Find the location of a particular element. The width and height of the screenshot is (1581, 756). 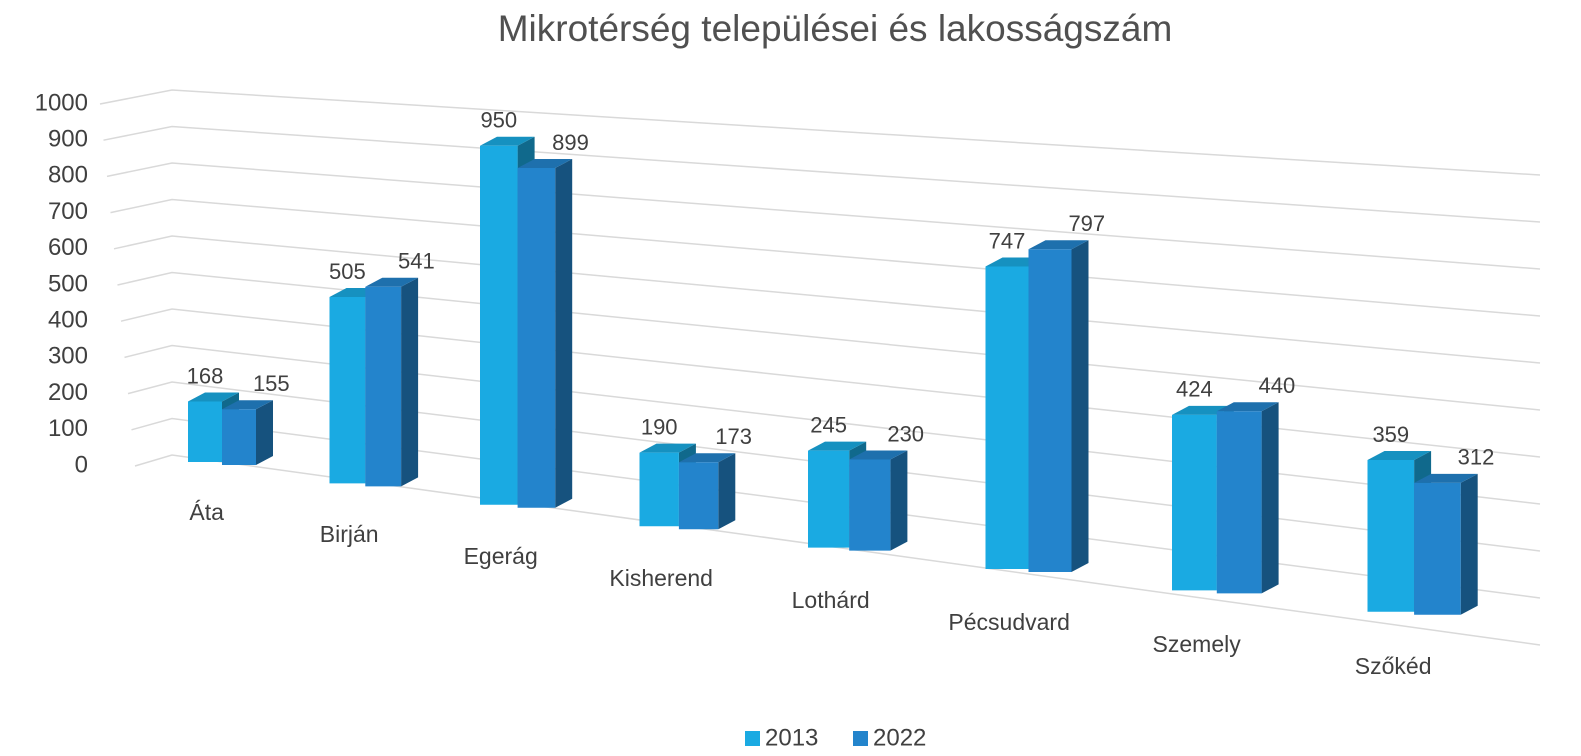

data-label: 747 is located at coordinates (1007, 240).